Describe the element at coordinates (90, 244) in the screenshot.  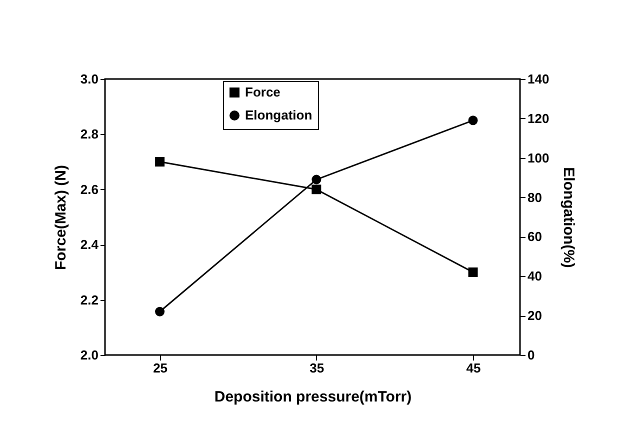
I see `y-tick-label: 2.4` at that location.